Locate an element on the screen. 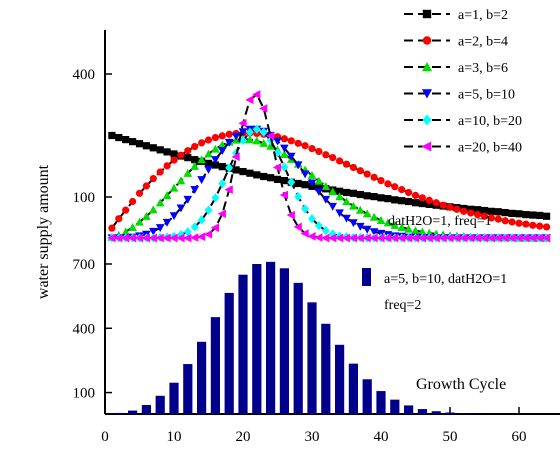 The image size is (560, 452). legend-swatch is located at coordinates (366, 277).